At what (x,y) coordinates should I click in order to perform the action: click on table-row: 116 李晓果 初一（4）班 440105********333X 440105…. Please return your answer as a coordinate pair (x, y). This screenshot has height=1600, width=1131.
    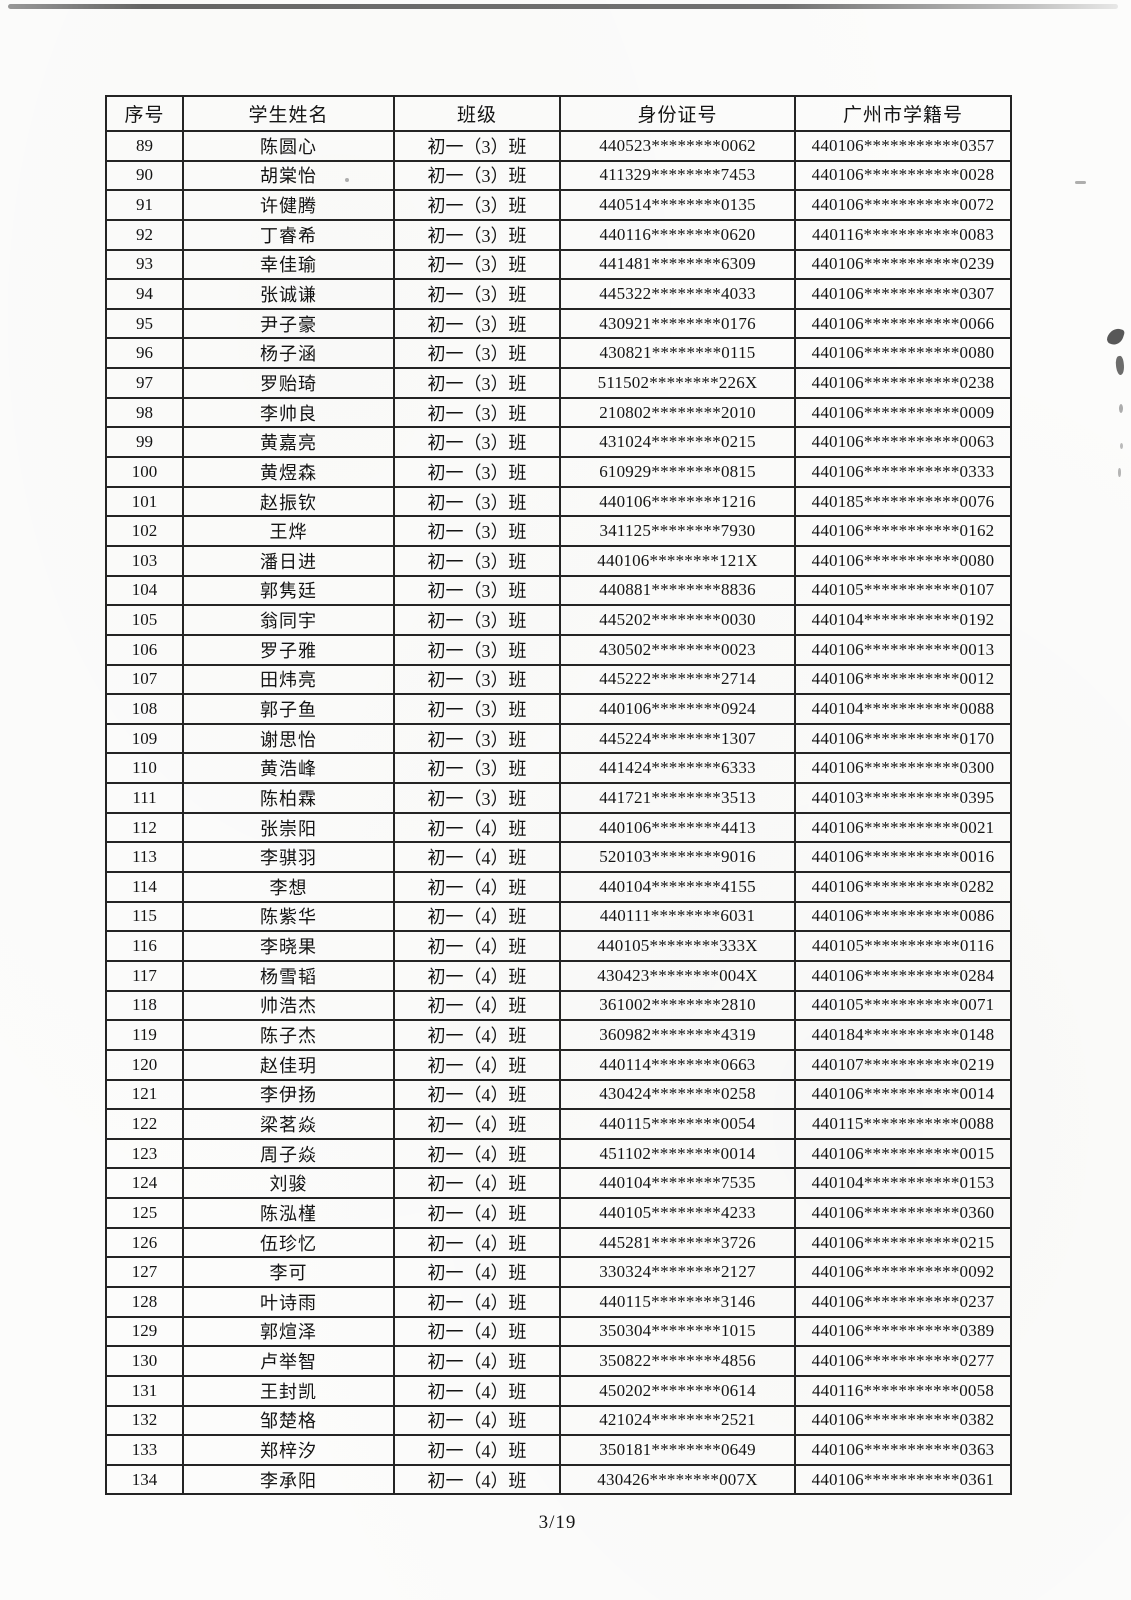
    Looking at the image, I should click on (558, 946).